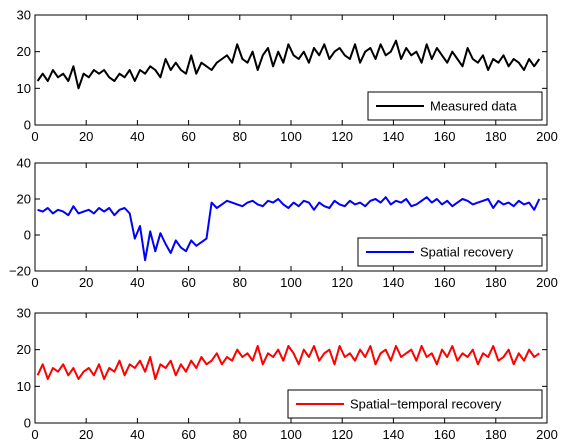  What do you see at coordinates (24, 163) in the screenshot?
I see `y-tick-label: 40` at bounding box center [24, 163].